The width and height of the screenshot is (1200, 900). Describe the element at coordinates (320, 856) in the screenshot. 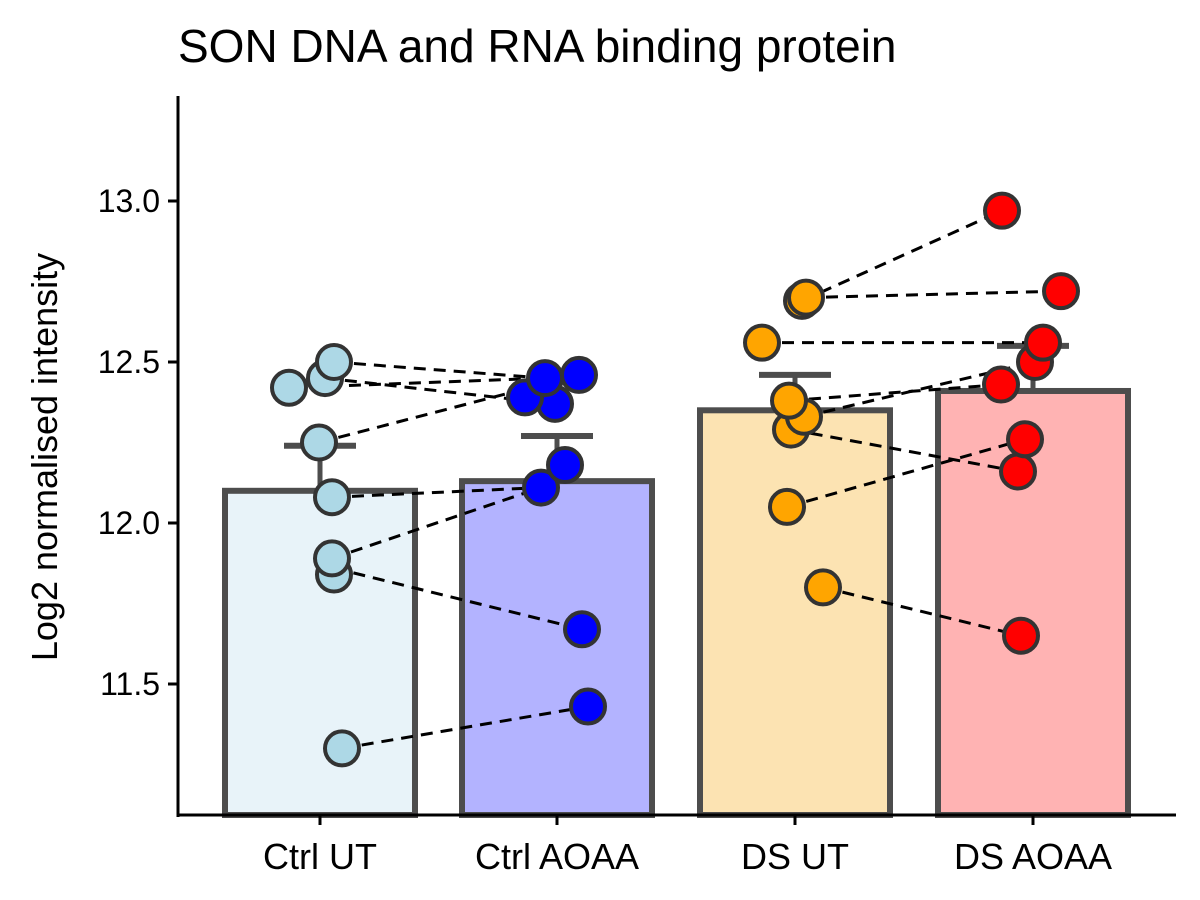

I see `x-tick-label: Ctrl UT` at that location.